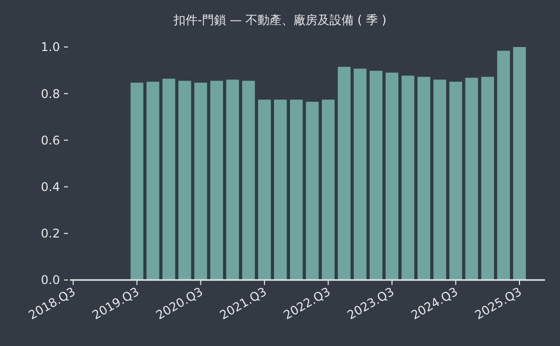 This screenshot has height=346, width=560. Describe the element at coordinates (50, 187) in the screenshot. I see `y-tick-label: 0.4` at that location.